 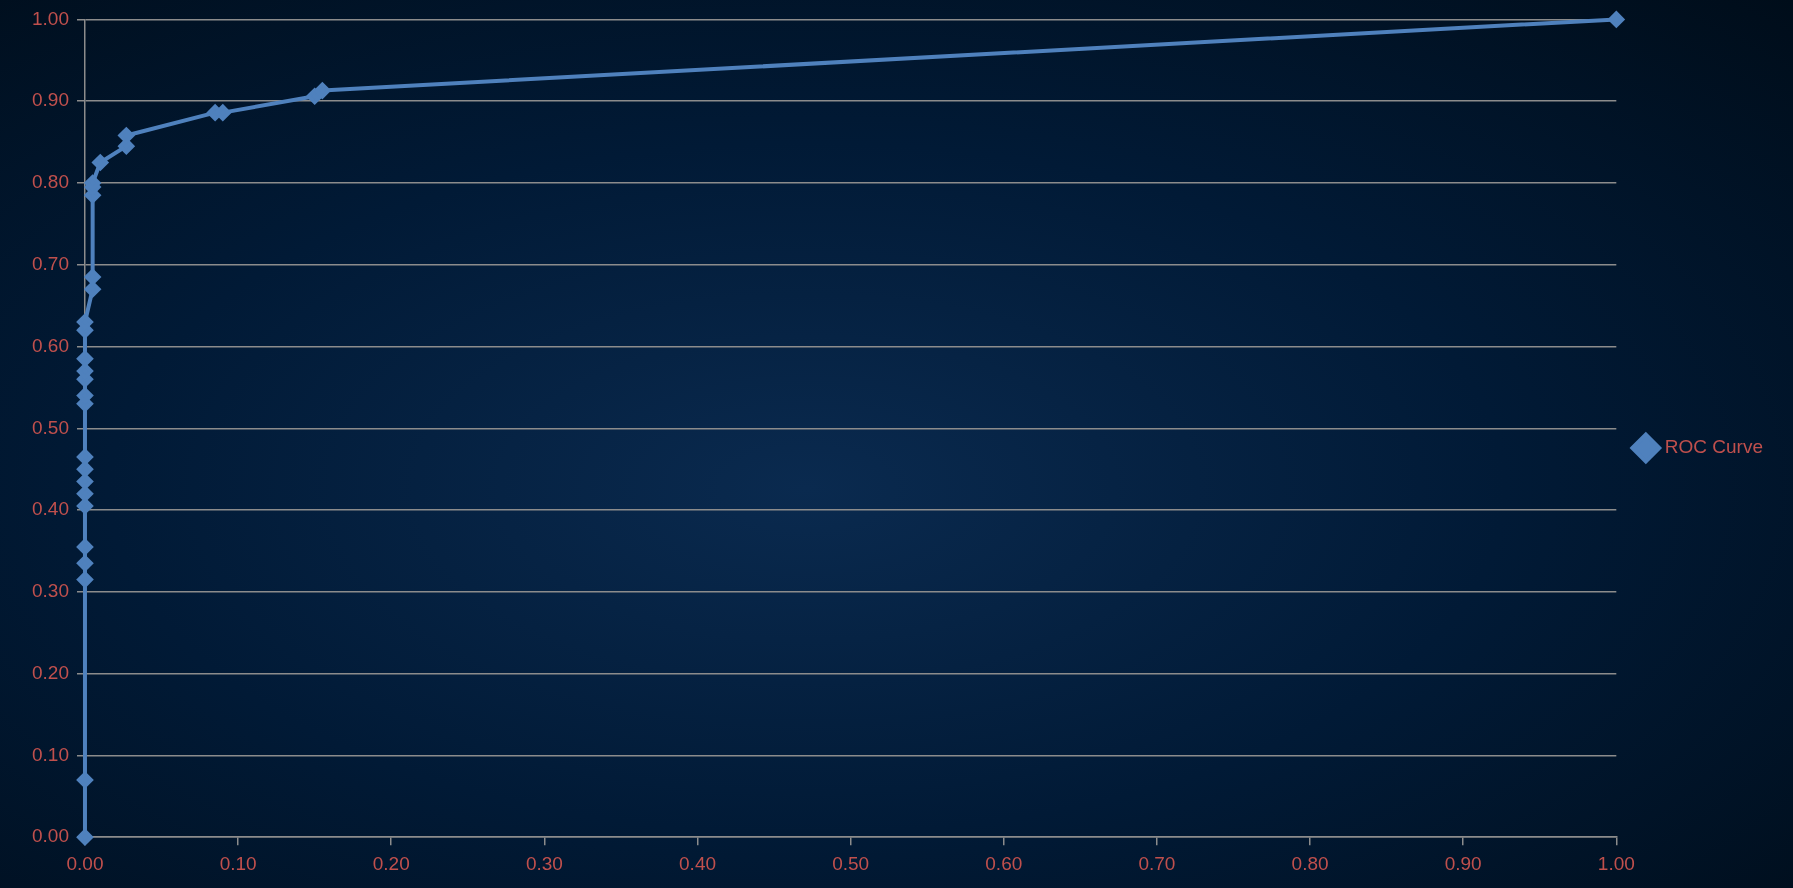 What do you see at coordinates (698, 863) in the screenshot?
I see `x-tick-label: 0.40` at bounding box center [698, 863].